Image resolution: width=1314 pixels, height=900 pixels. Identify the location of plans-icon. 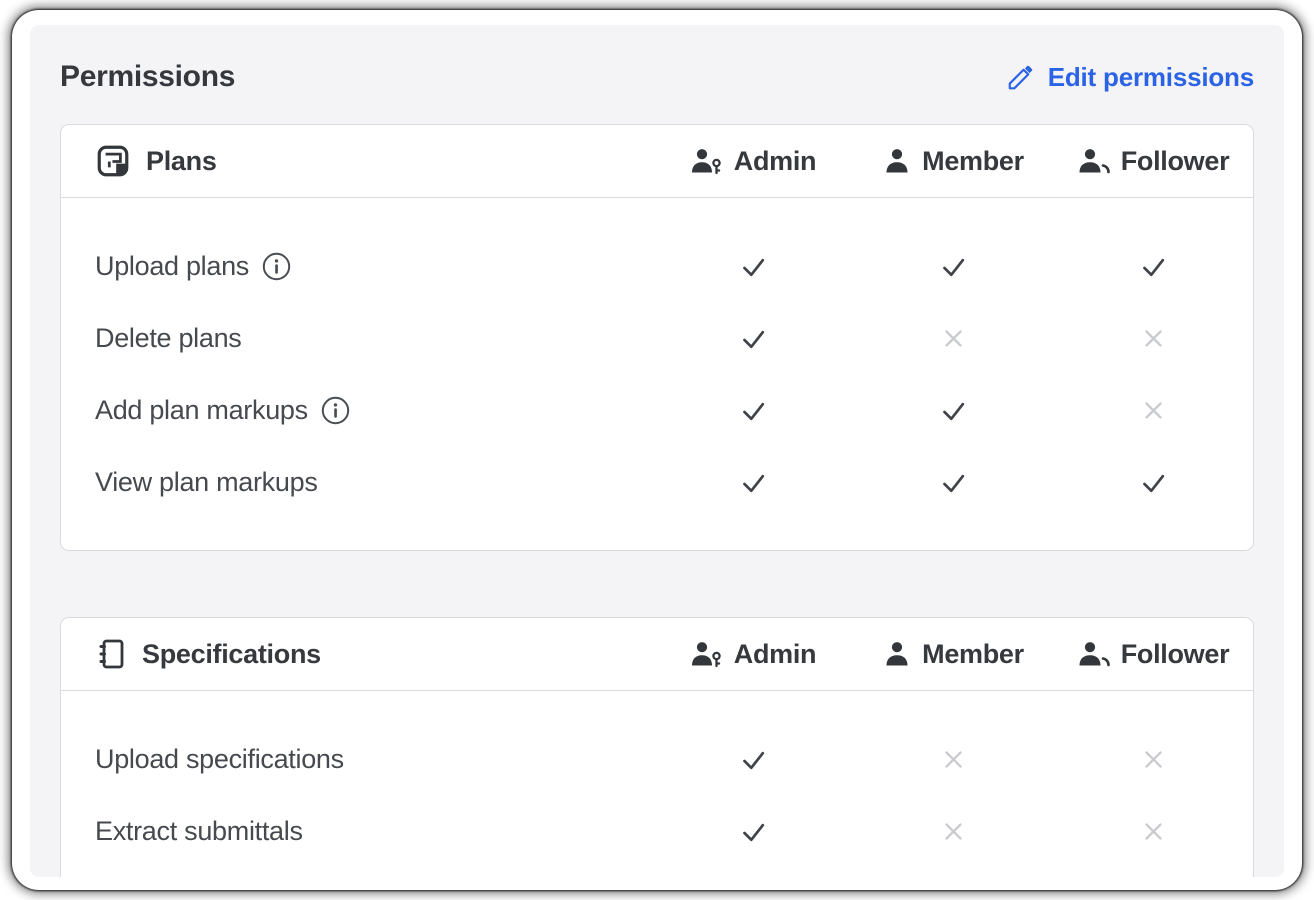
(113, 161).